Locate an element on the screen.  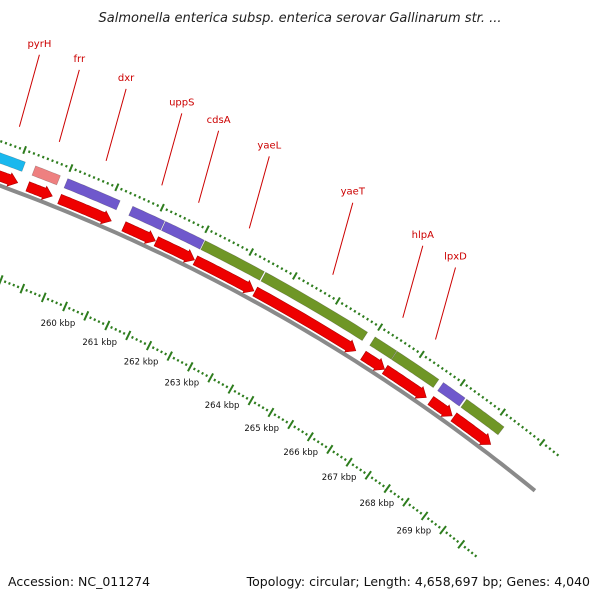
kbp-label: 269 kbp is located at coordinates (413, 531).